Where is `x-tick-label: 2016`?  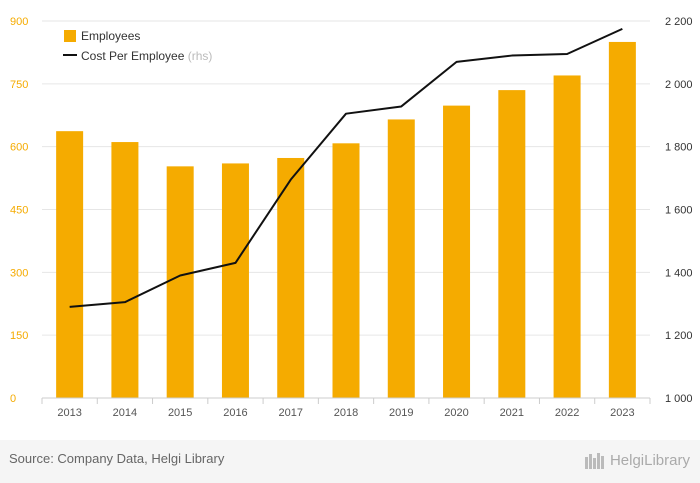 x-tick-label: 2016 is located at coordinates (235, 413).